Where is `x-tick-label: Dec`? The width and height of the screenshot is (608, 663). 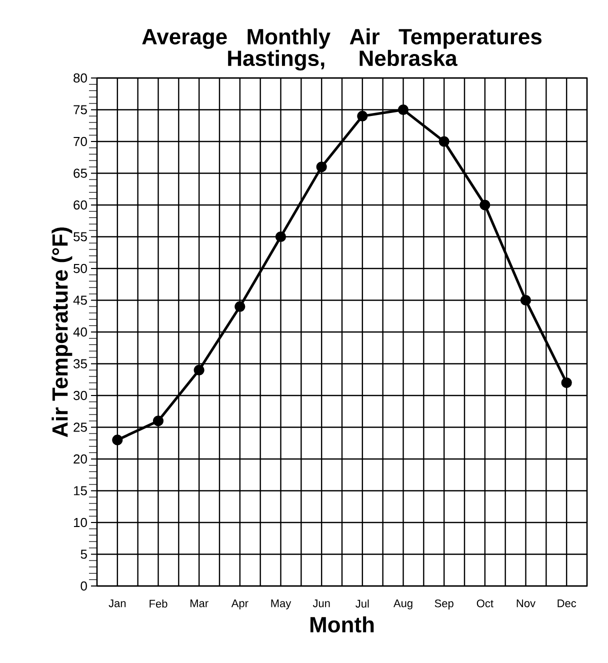
x-tick-label: Dec is located at coordinates (567, 604).